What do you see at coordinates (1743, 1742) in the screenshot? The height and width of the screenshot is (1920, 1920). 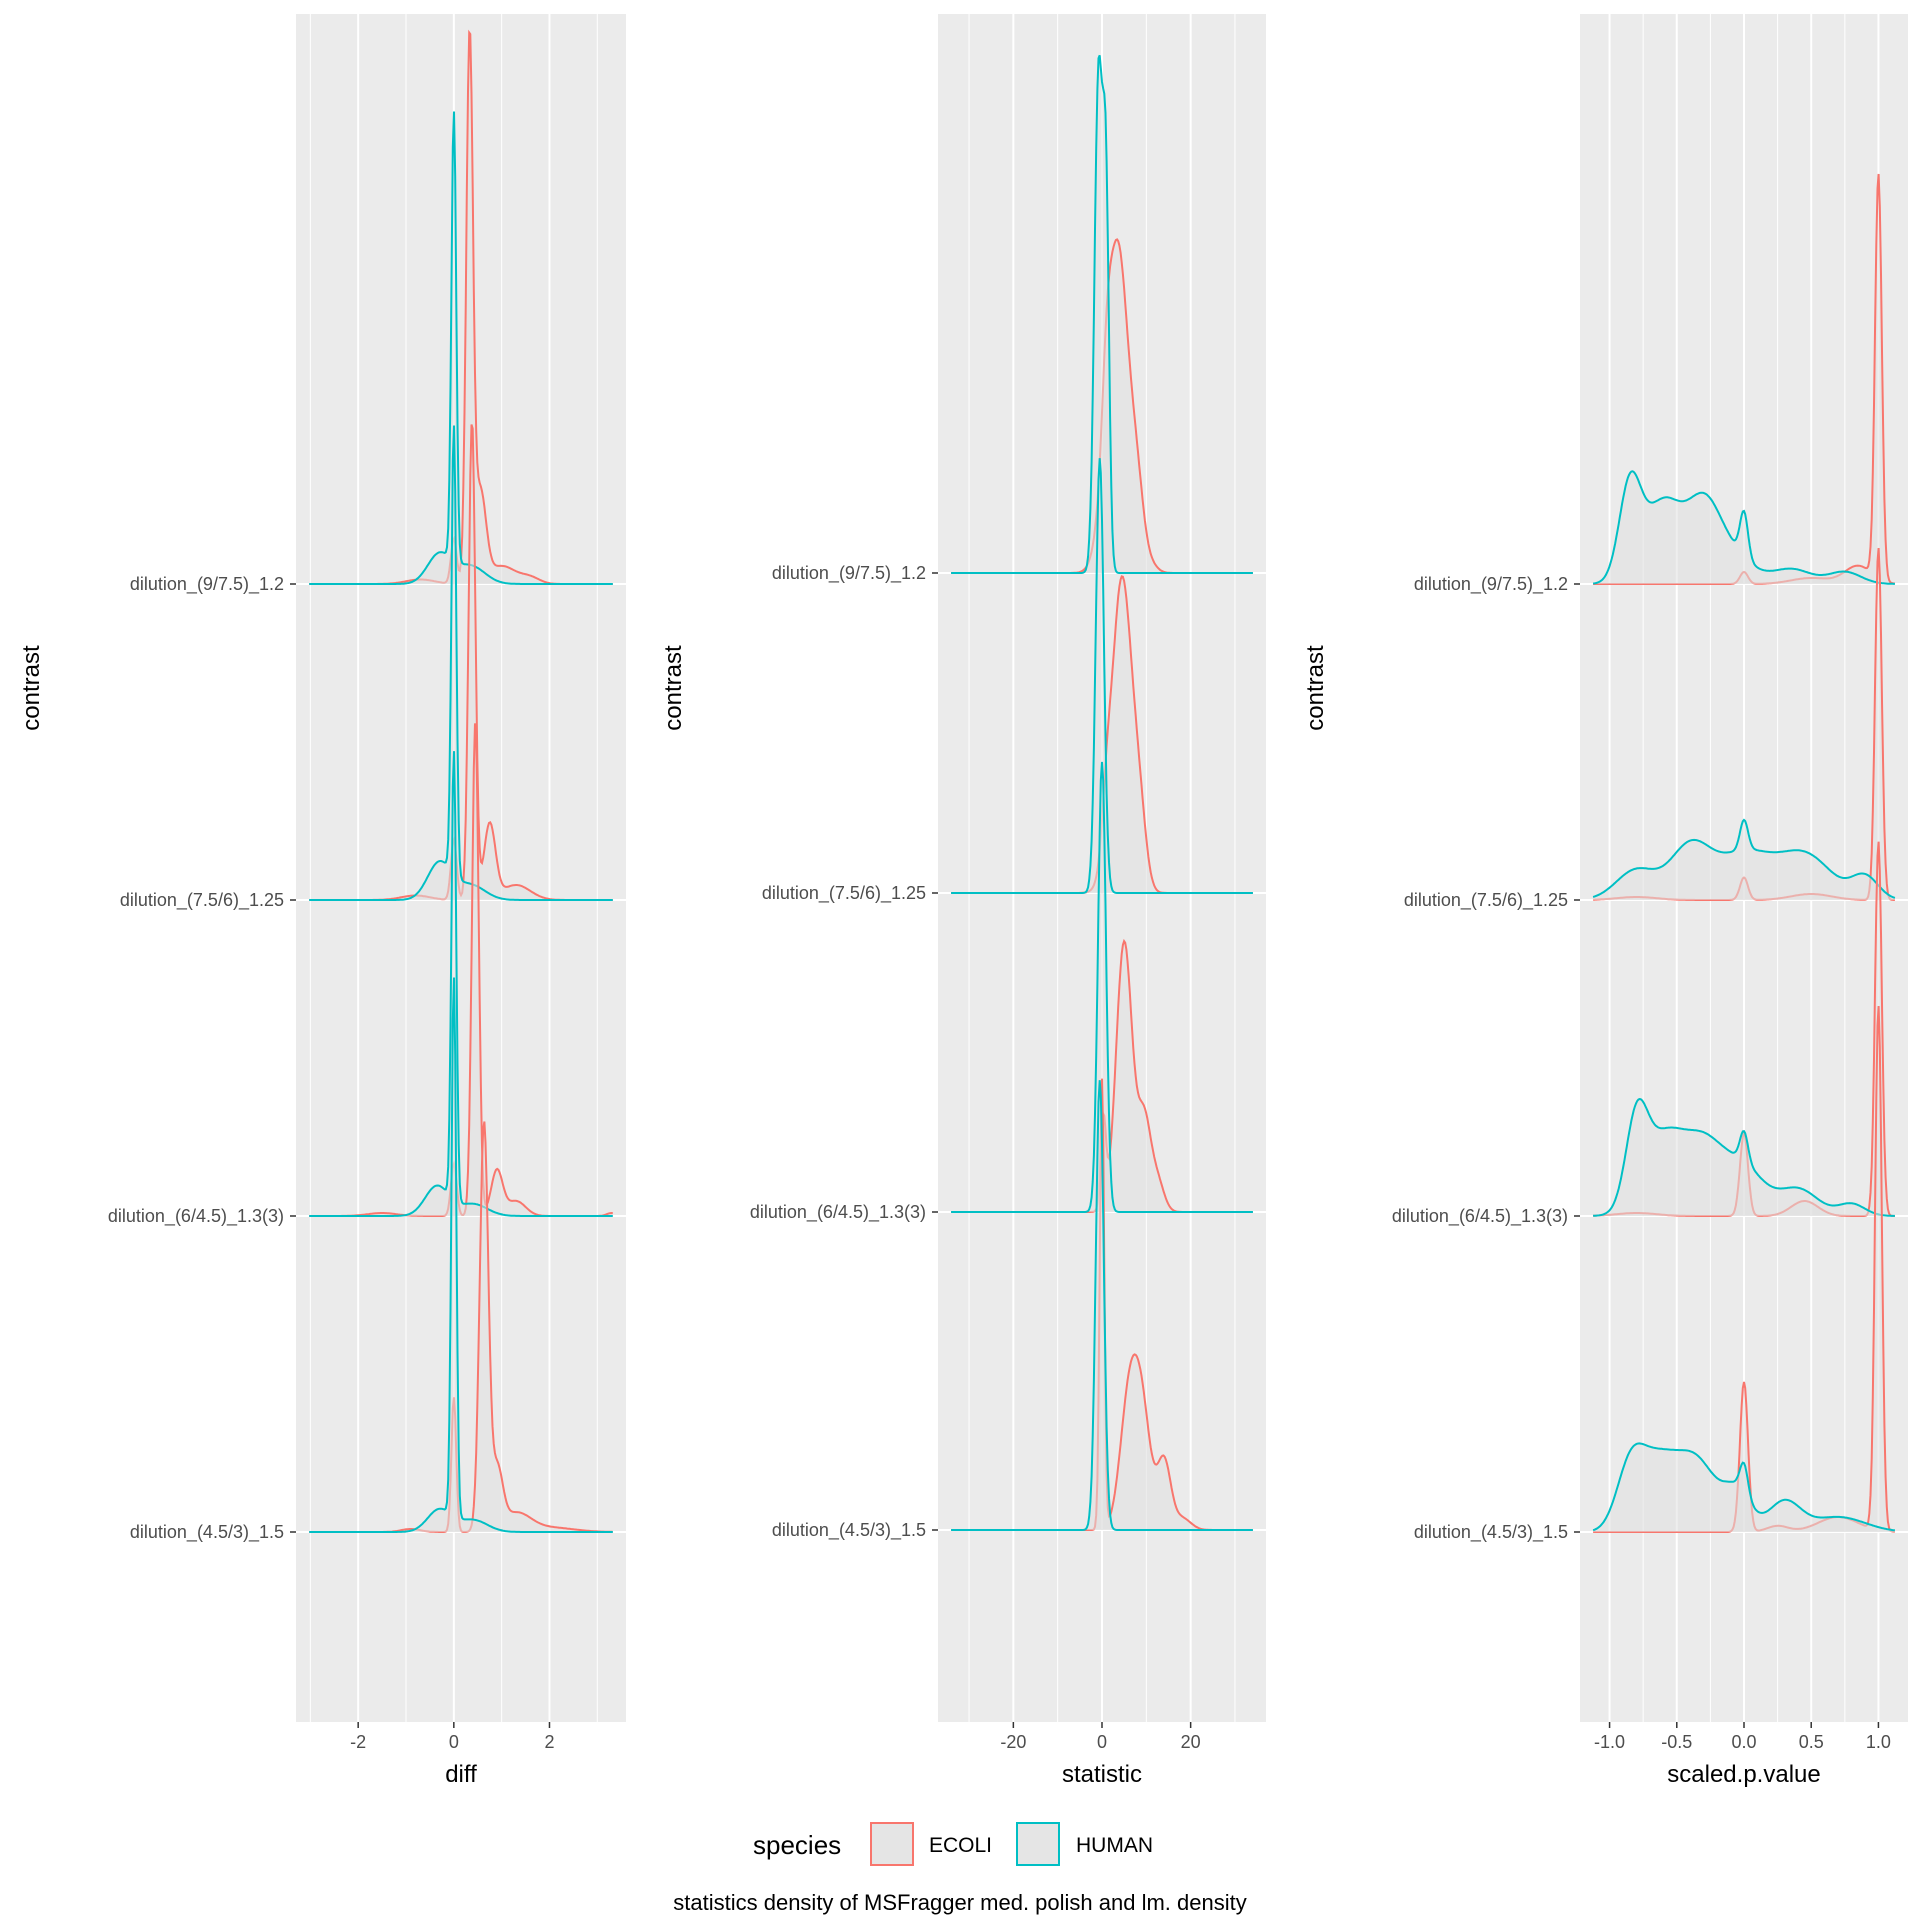 I see `x-tick-label: 0.0` at bounding box center [1743, 1742].